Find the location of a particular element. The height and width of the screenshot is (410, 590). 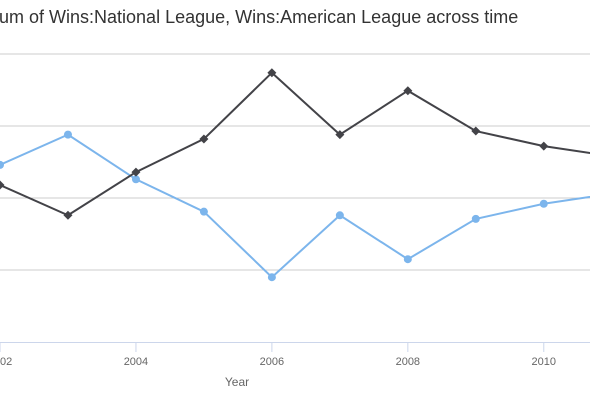

x-tick-label: 2002 is located at coordinates (6, 362).